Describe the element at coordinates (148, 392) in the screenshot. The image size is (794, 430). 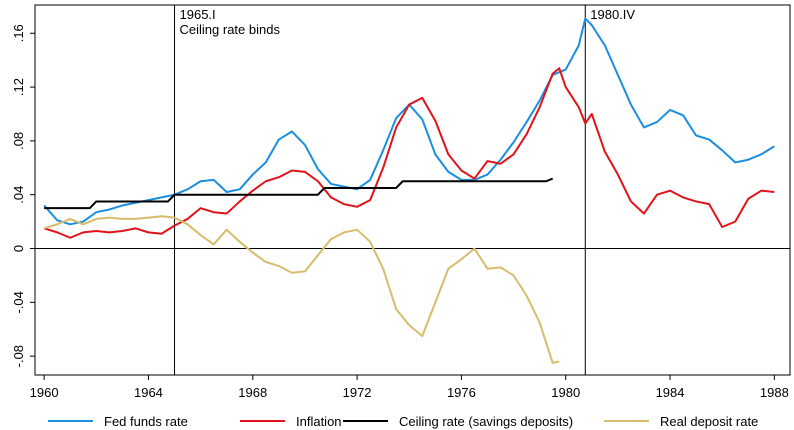
I see `x-tick-label: 1964` at that location.